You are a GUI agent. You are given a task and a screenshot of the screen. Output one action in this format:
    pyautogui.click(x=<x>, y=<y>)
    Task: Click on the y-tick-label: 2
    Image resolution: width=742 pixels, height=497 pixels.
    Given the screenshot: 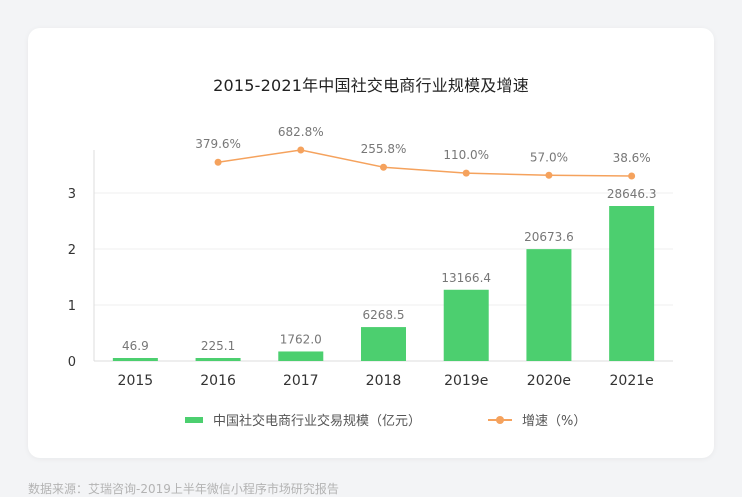 What is the action you would take?
    pyautogui.click(x=72, y=250)
    